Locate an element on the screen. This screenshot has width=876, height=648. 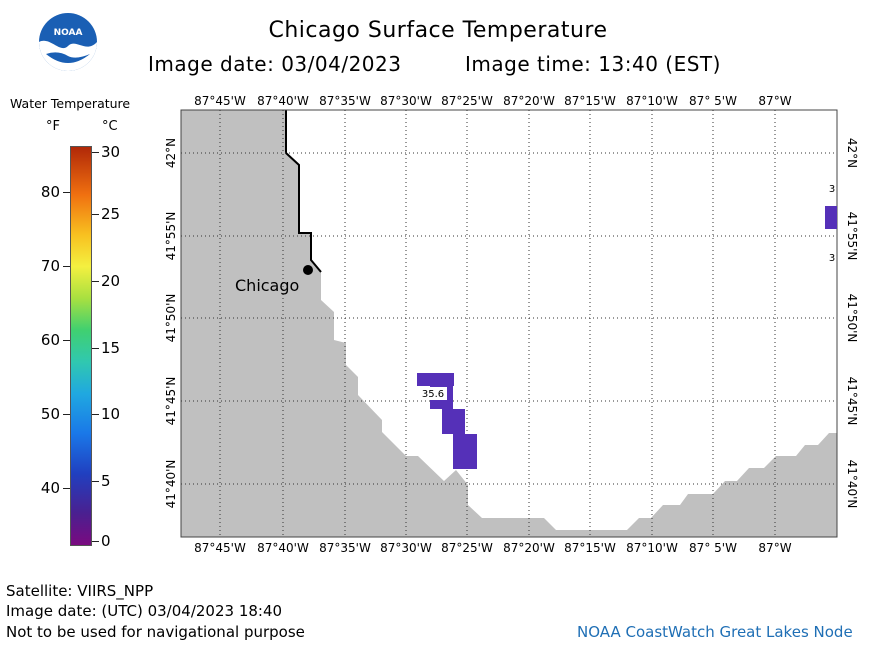
legend-unit-c: °C is located at coordinates (110, 126).